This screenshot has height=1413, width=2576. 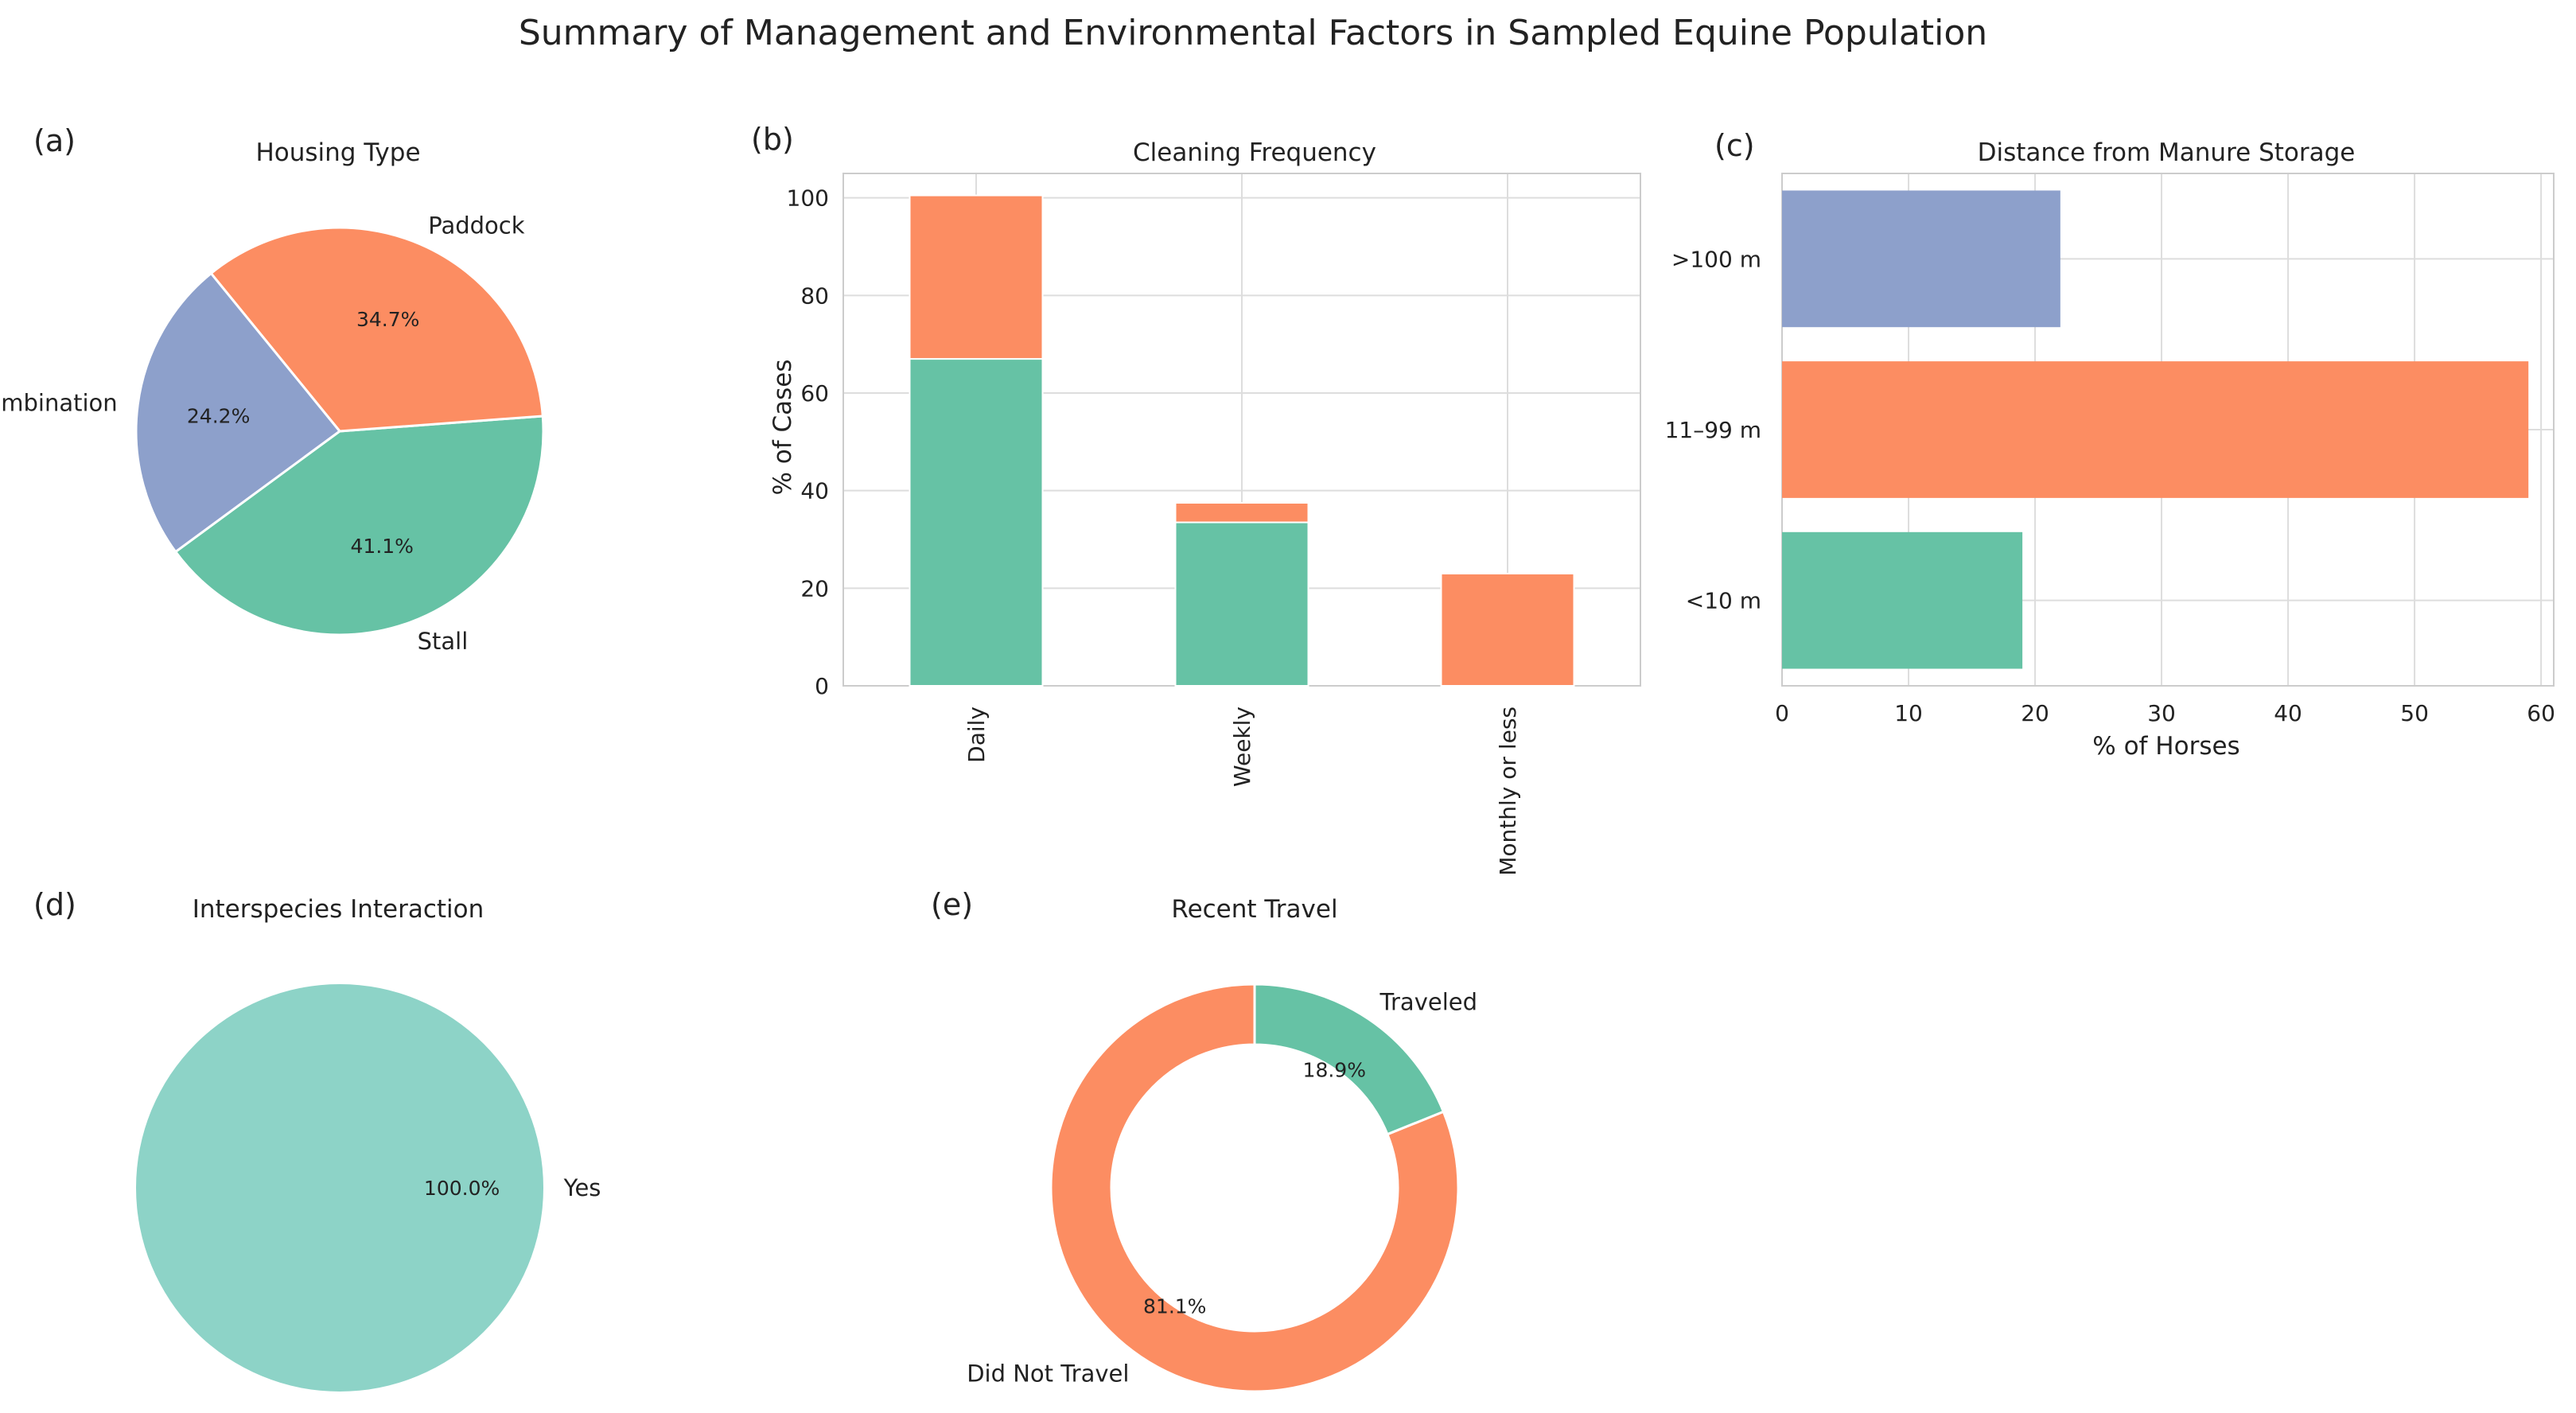 What do you see at coordinates (1723, 601) in the screenshot?
I see `y-tick-label-10-m: <10 m` at bounding box center [1723, 601].